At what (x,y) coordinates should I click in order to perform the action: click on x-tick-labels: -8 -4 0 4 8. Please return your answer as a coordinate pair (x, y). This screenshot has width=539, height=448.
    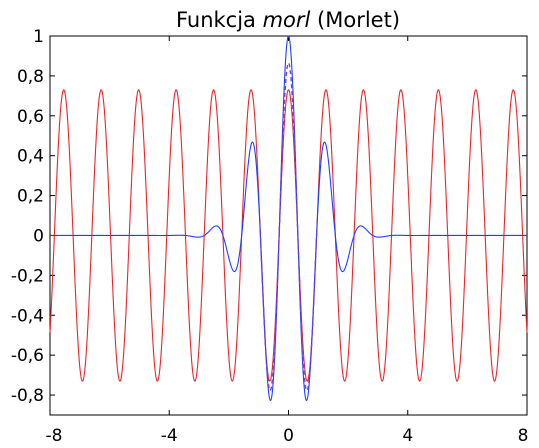
    Looking at the image, I should click on (287, 436).